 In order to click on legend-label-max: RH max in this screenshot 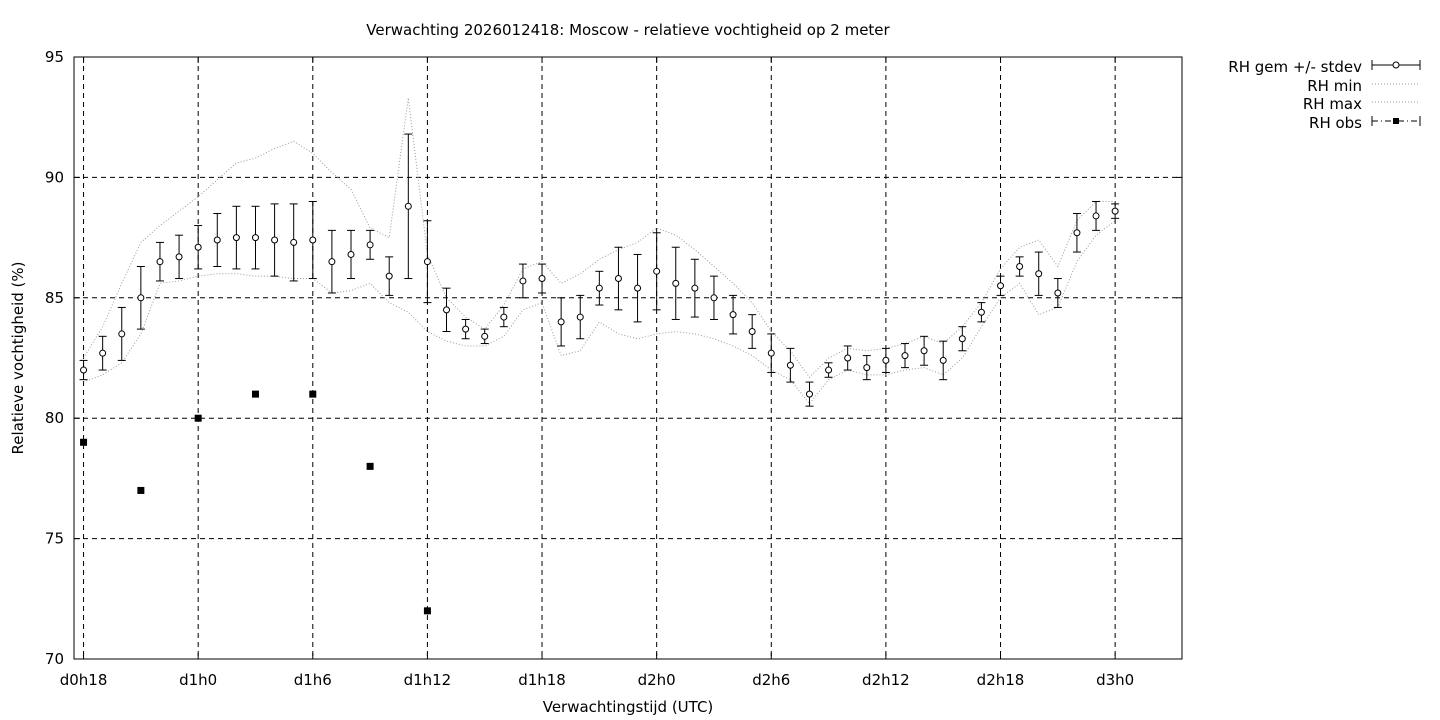, I will do `click(1332, 104)`.